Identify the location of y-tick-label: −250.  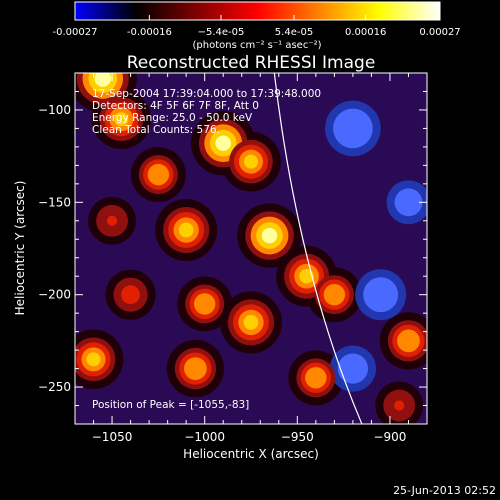
(54, 387).